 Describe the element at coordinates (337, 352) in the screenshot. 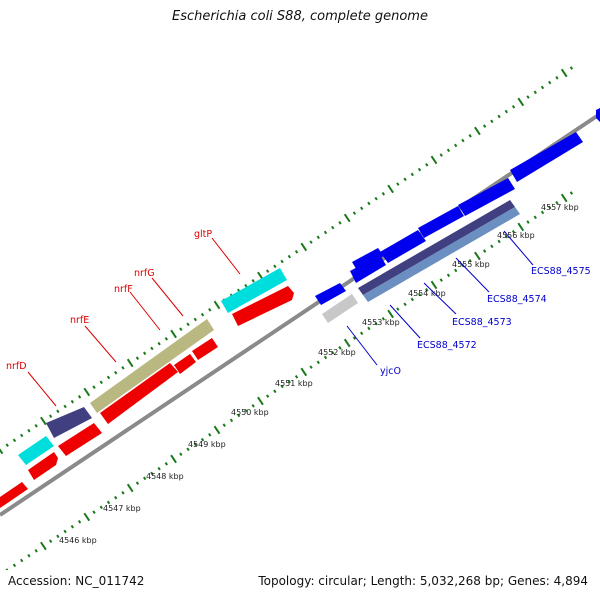

I see `tick-label: 4552 kbp` at that location.